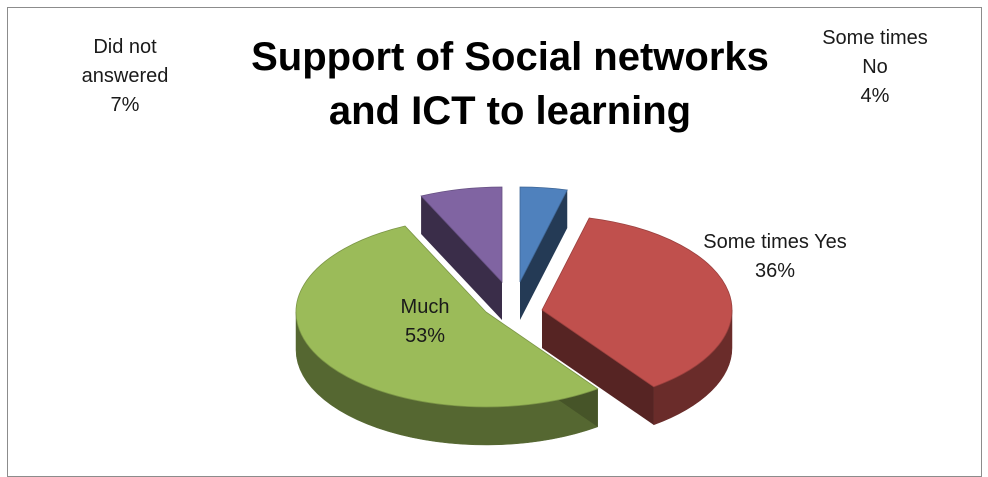 The height and width of the screenshot is (477, 988). What do you see at coordinates (425, 322) in the screenshot?
I see `data-label-much: Much 53%` at bounding box center [425, 322].